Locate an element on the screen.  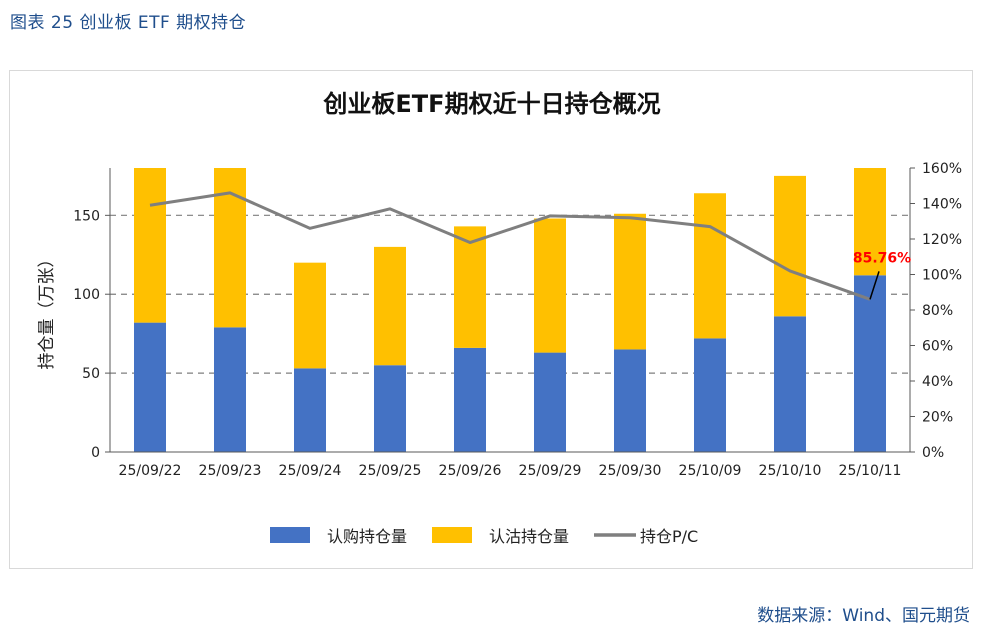
x-tick-label: 25/09/30 is located at coordinates (630, 471).